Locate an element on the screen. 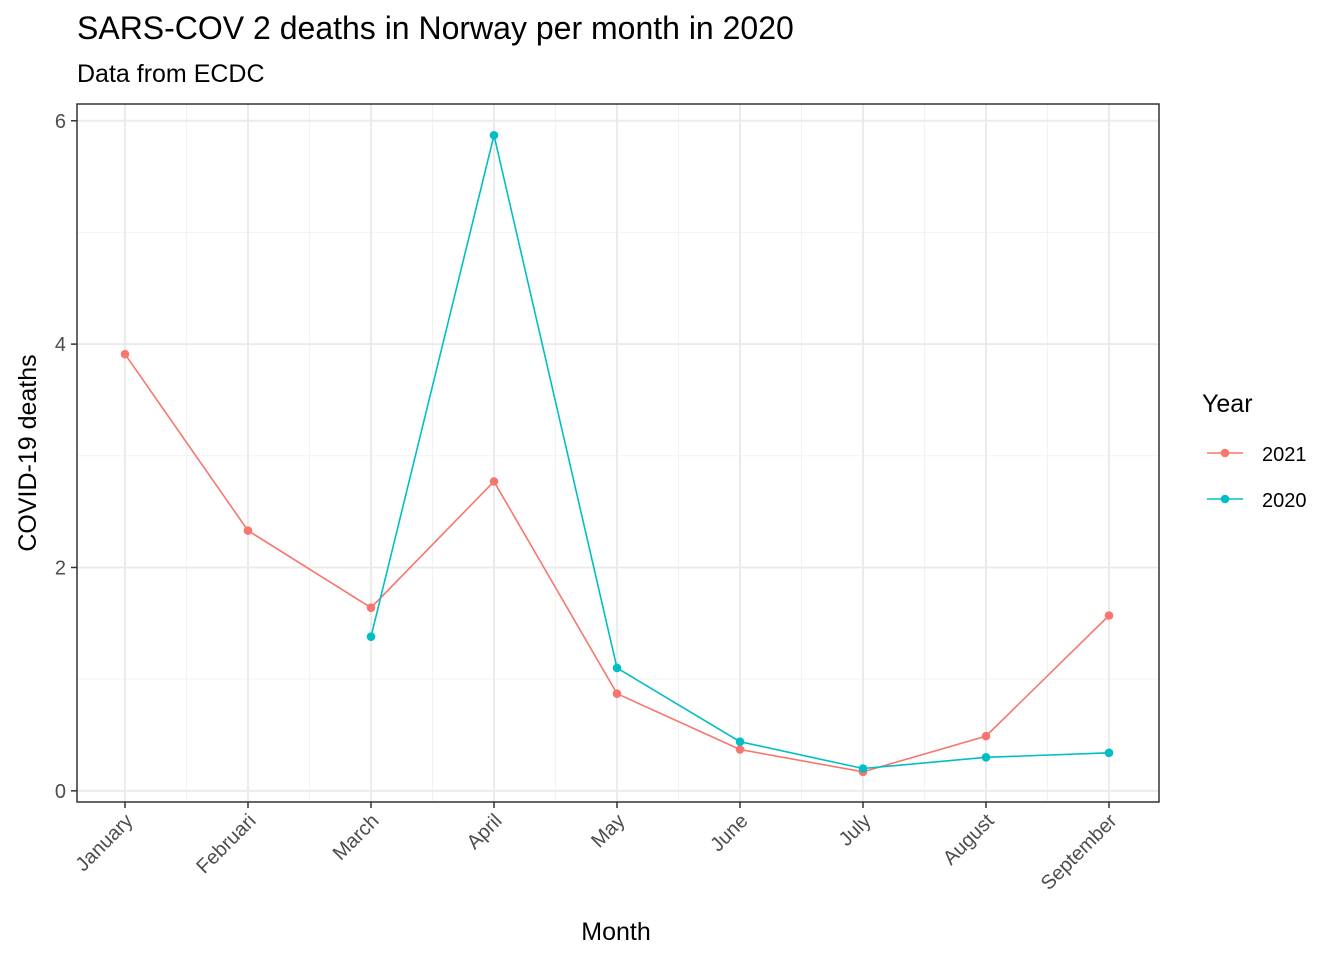  x-tick-label: August is located at coordinates (969, 840).